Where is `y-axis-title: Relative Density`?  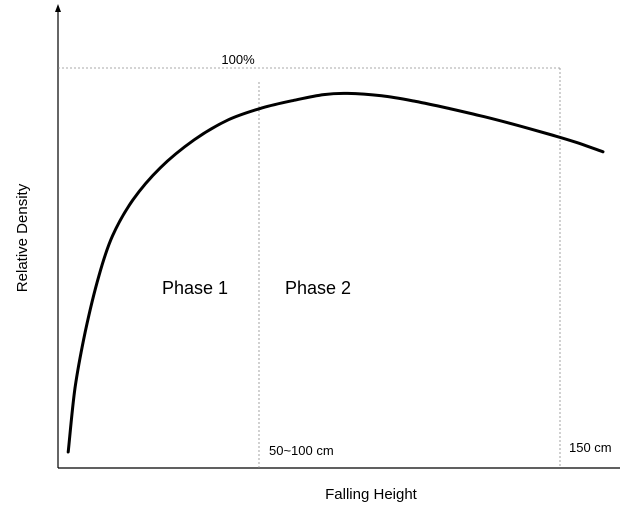
y-axis-title: Relative Density is located at coordinates (22, 237).